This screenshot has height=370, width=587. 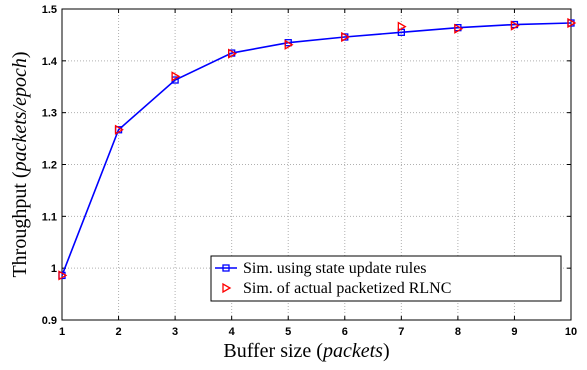 I want to click on x-tick-label: 2, so click(x=118, y=332).